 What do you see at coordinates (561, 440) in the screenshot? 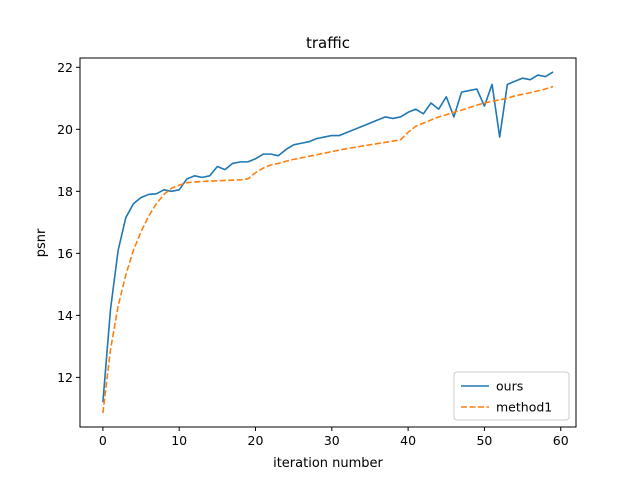
I see `x-tick-label: 60` at bounding box center [561, 440].